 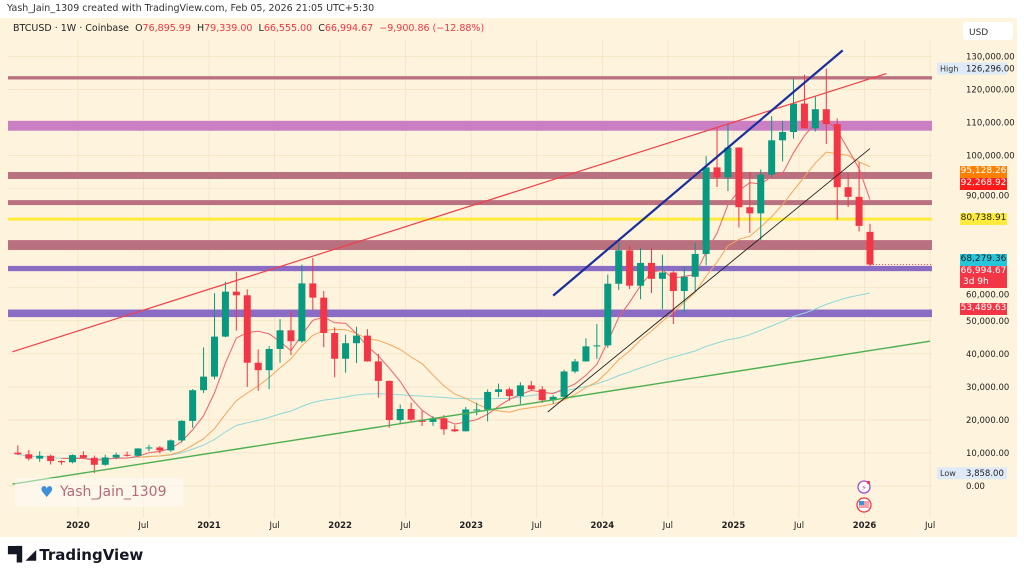 I want to click on countdown-label: 3d 9h, so click(x=976, y=282).